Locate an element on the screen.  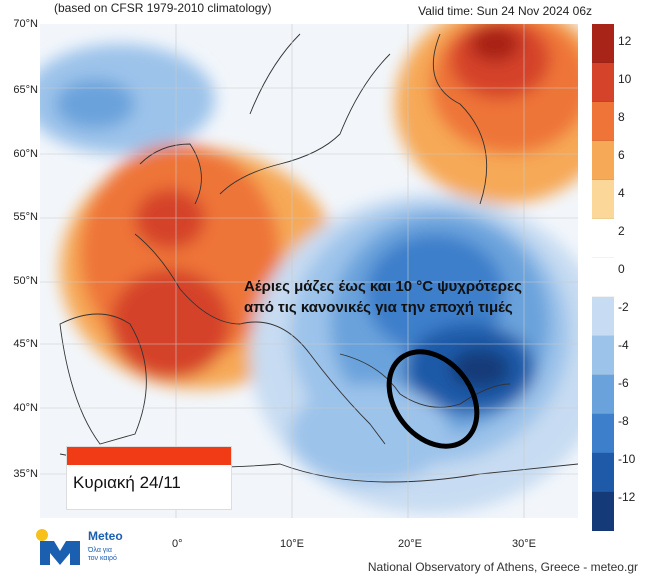
valid-time: Valid time: Sun 24 Nov 2024 06z is located at coordinates (505, 11).